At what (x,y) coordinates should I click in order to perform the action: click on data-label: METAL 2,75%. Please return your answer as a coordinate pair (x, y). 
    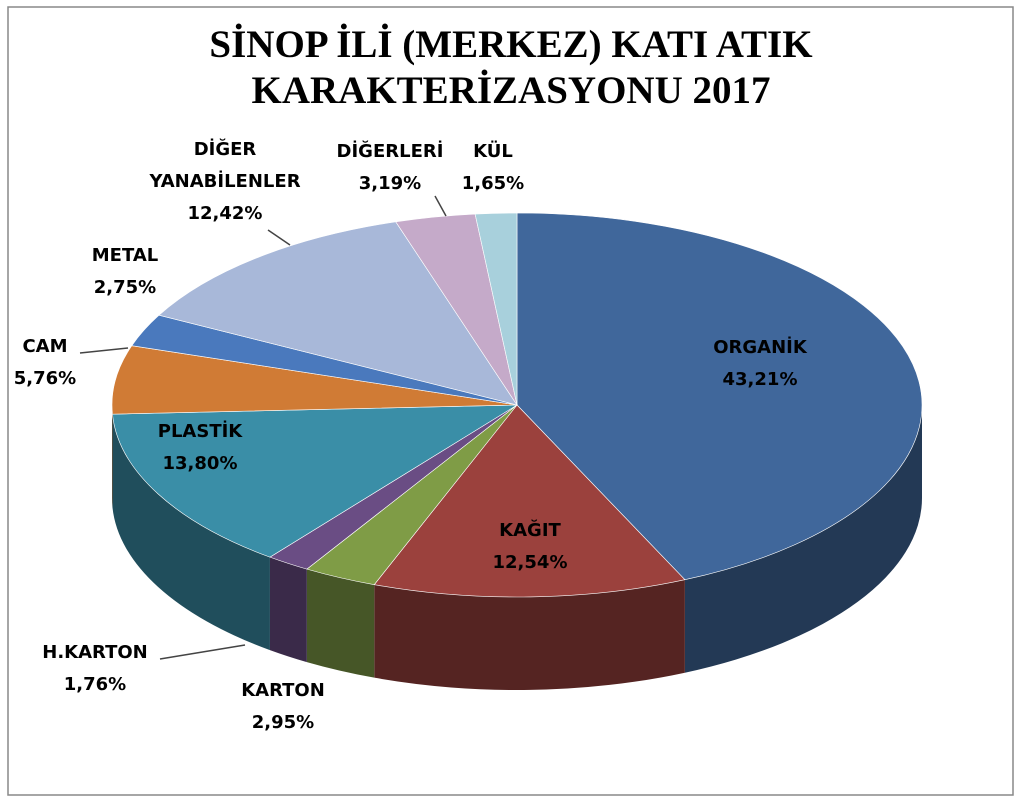
    Looking at the image, I should click on (125, 272).